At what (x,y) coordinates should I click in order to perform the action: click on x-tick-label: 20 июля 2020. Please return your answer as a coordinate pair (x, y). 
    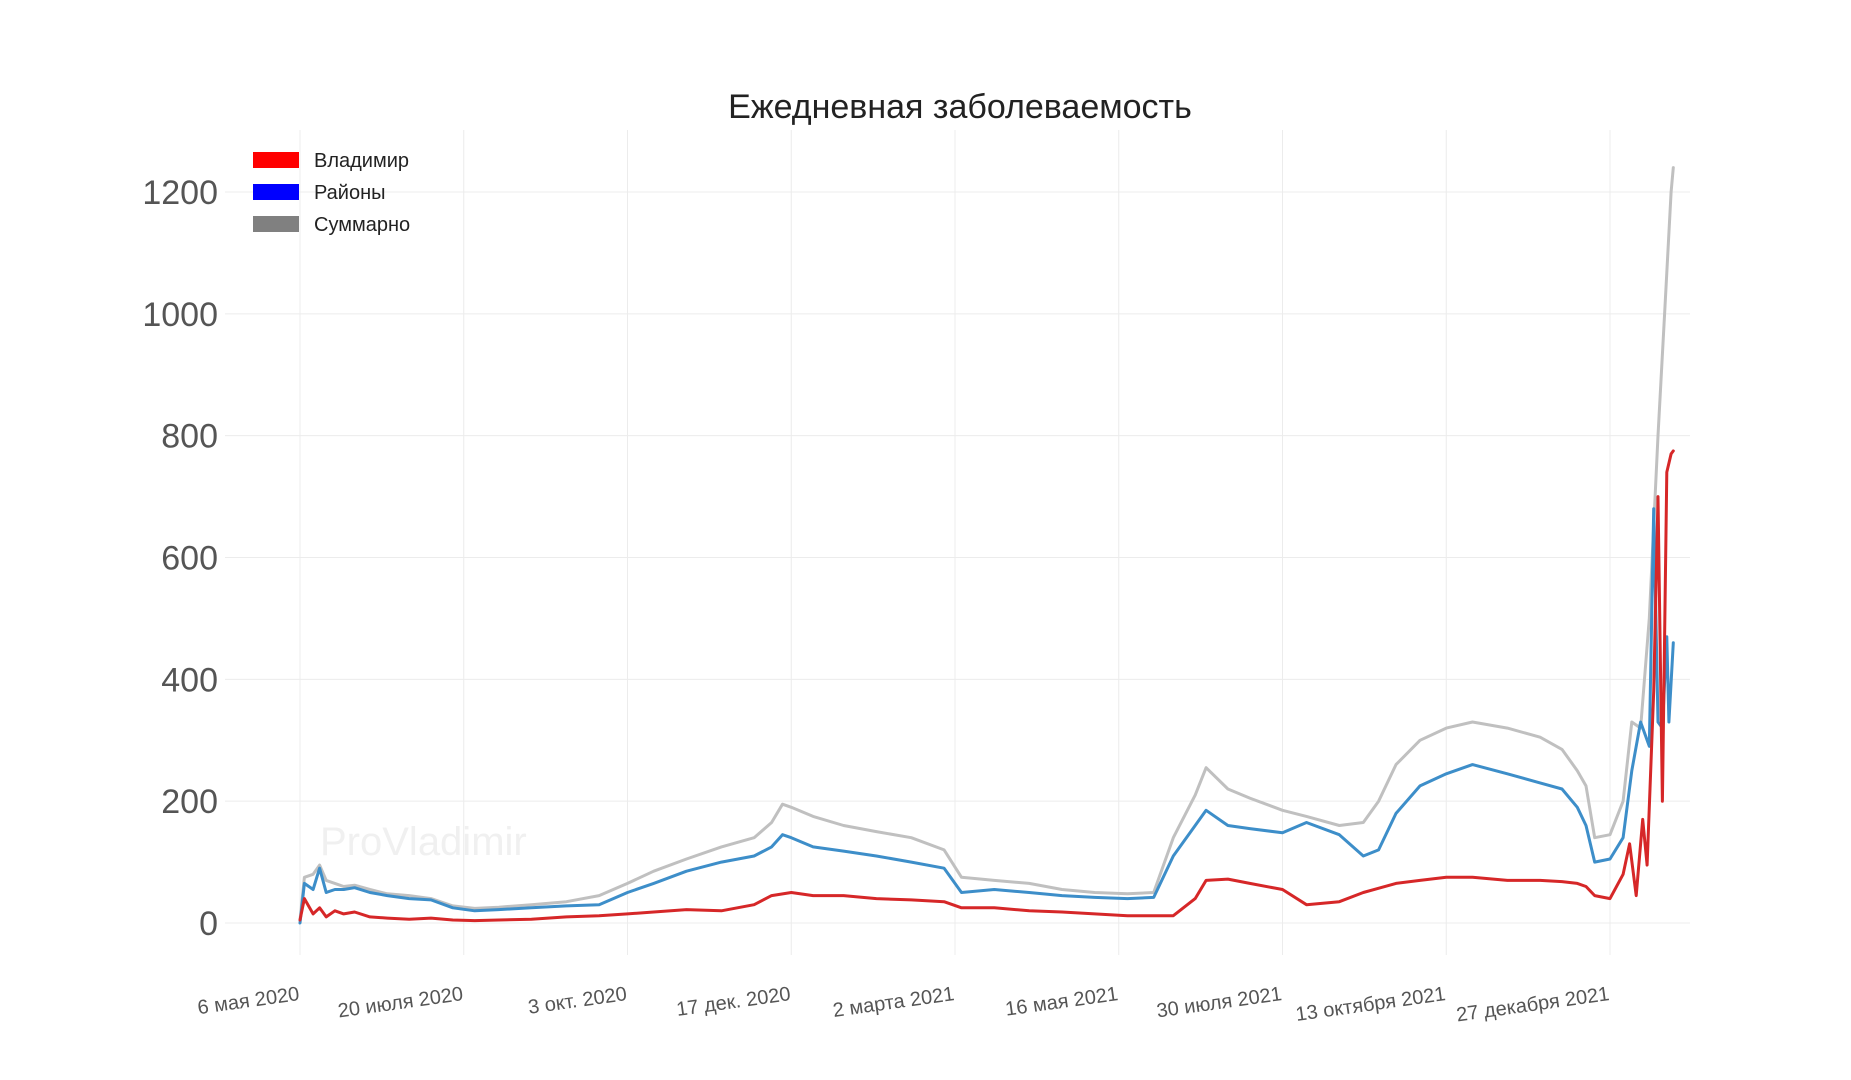
    Looking at the image, I should click on (401, 1002).